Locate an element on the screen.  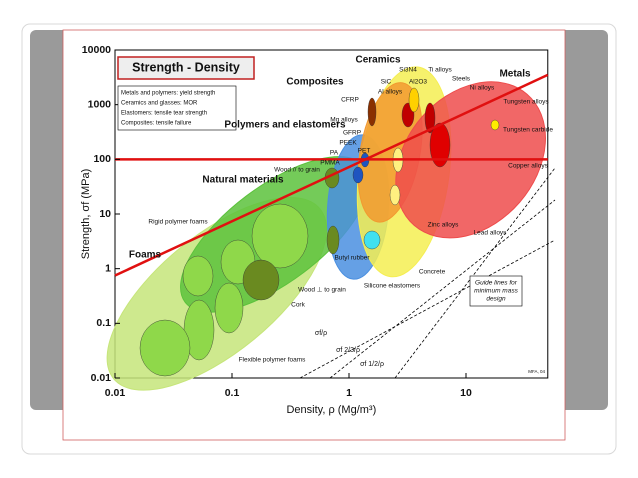
material-label: Rigid polymer foams is located at coordinates (178, 222).